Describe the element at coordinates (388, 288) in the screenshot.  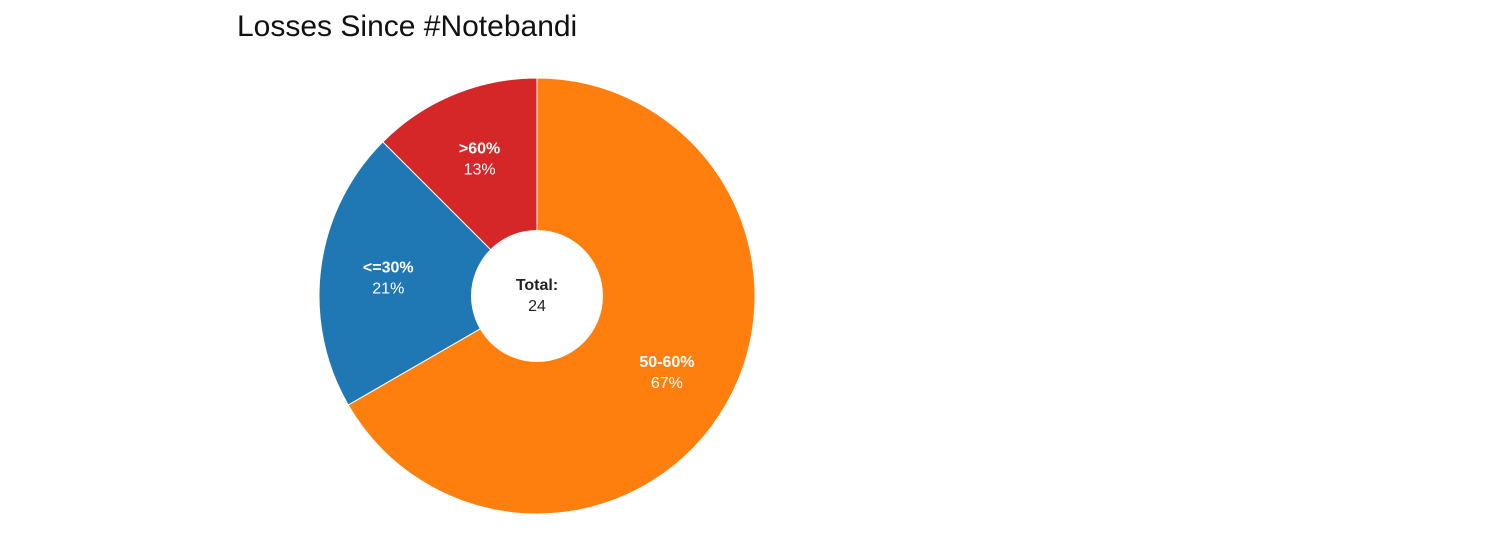
I see `slice-label-percent-1: 21%` at that location.